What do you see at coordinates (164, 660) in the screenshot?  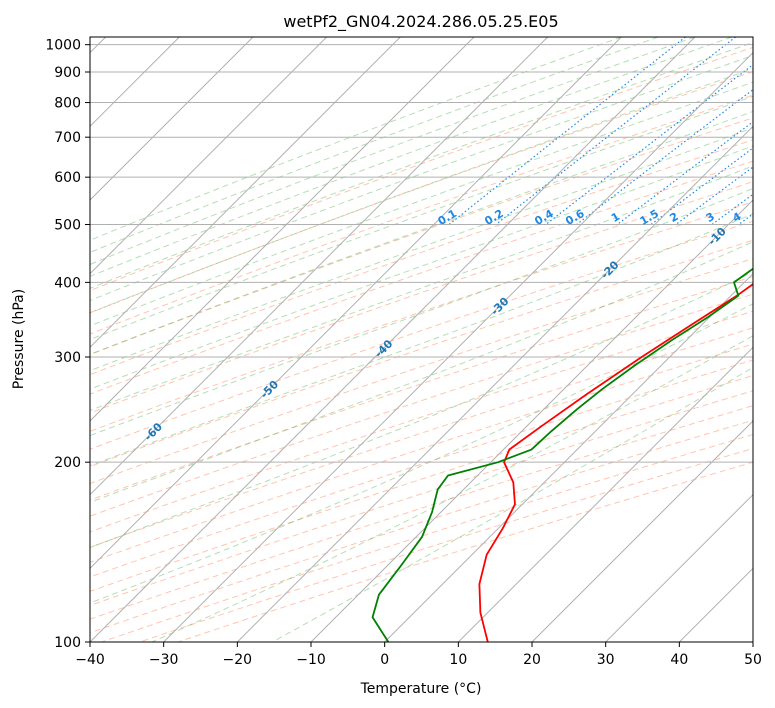 I see `x-tick-label: −30` at bounding box center [164, 660].